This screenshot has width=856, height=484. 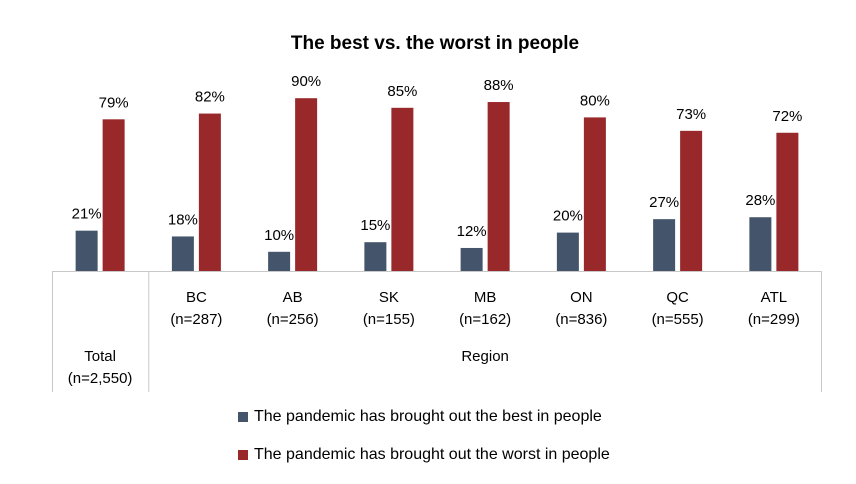 I want to click on legend-swatch-worst, so click(x=243, y=455).